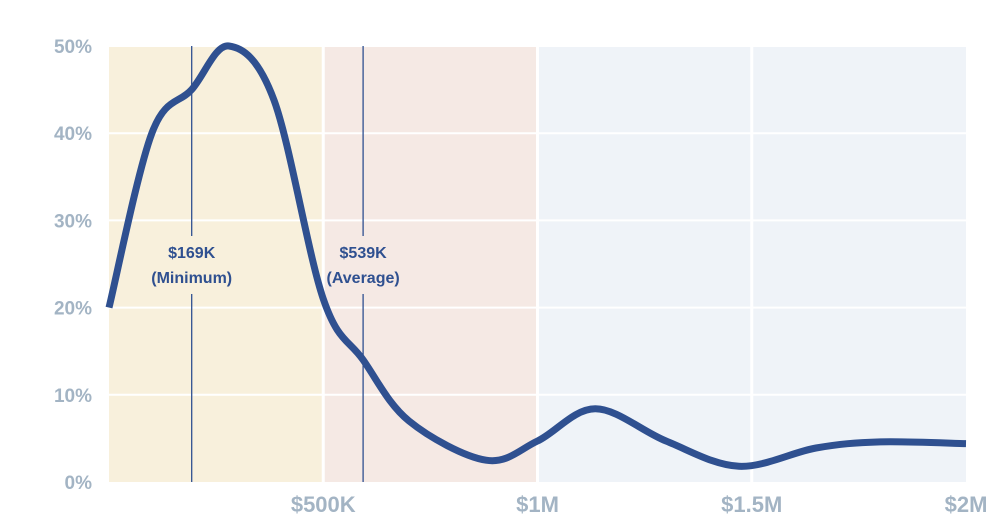  What do you see at coordinates (73, 134) in the screenshot?
I see `y-tick-label: 40%` at bounding box center [73, 134].